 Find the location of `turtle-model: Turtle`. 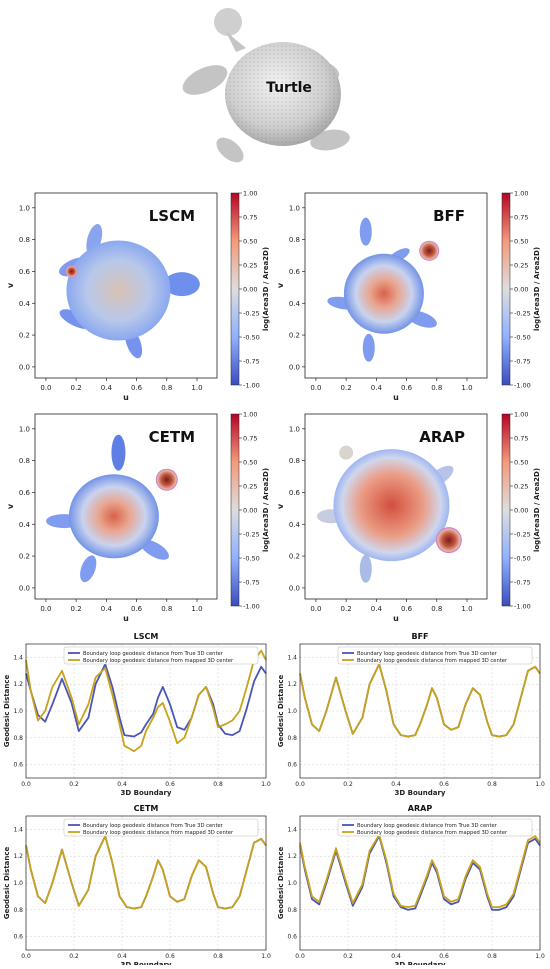

turtle-model: Turtle is located at coordinates (266, 85).